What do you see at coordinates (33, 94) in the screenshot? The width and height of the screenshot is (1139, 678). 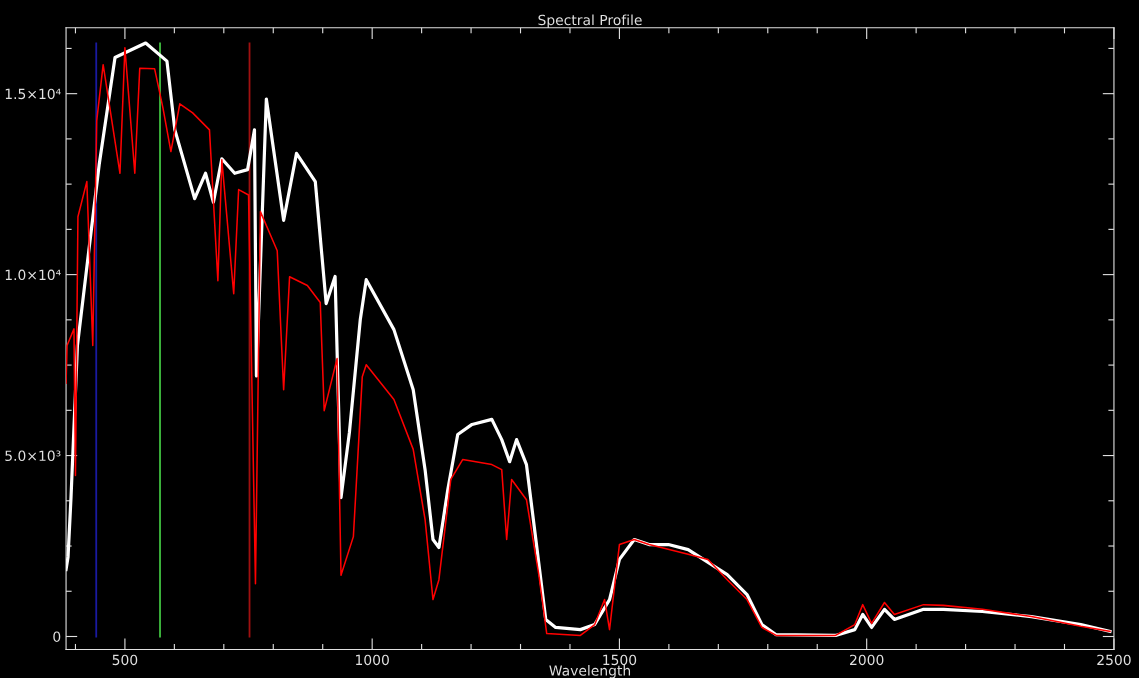 I see `y-tick-label: 1.5×10⁴` at bounding box center [33, 94].